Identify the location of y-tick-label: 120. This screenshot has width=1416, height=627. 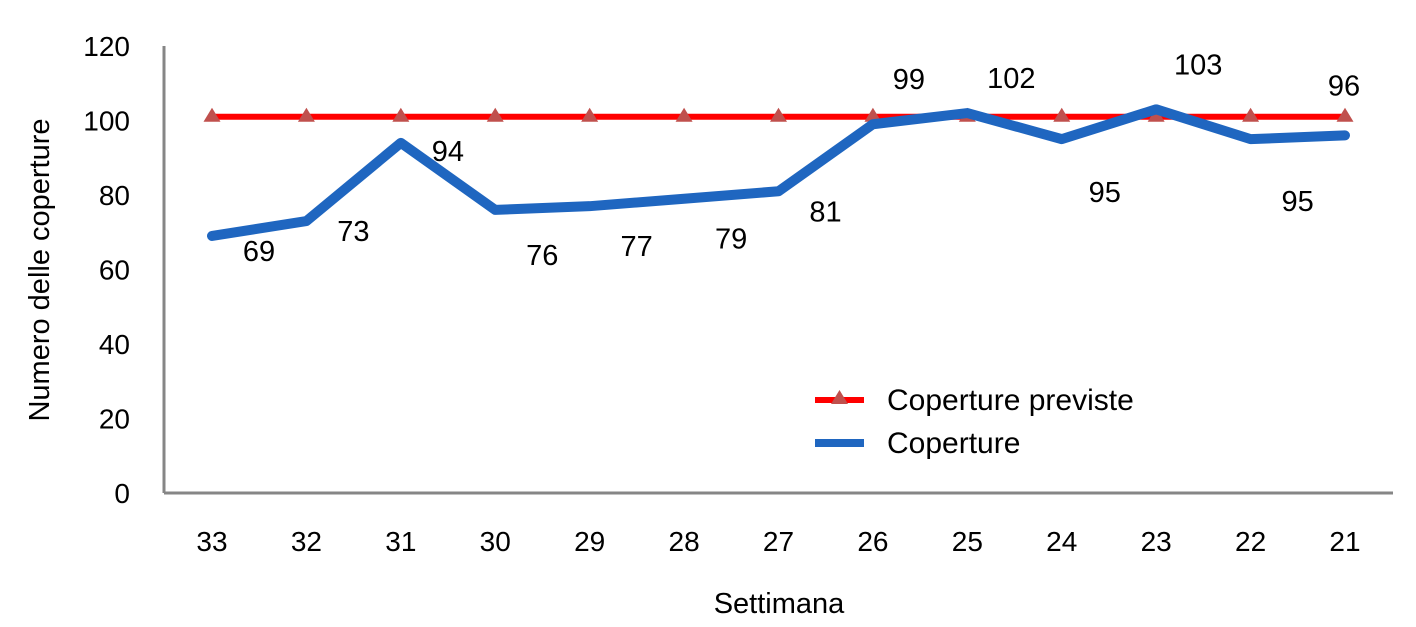
(106, 46).